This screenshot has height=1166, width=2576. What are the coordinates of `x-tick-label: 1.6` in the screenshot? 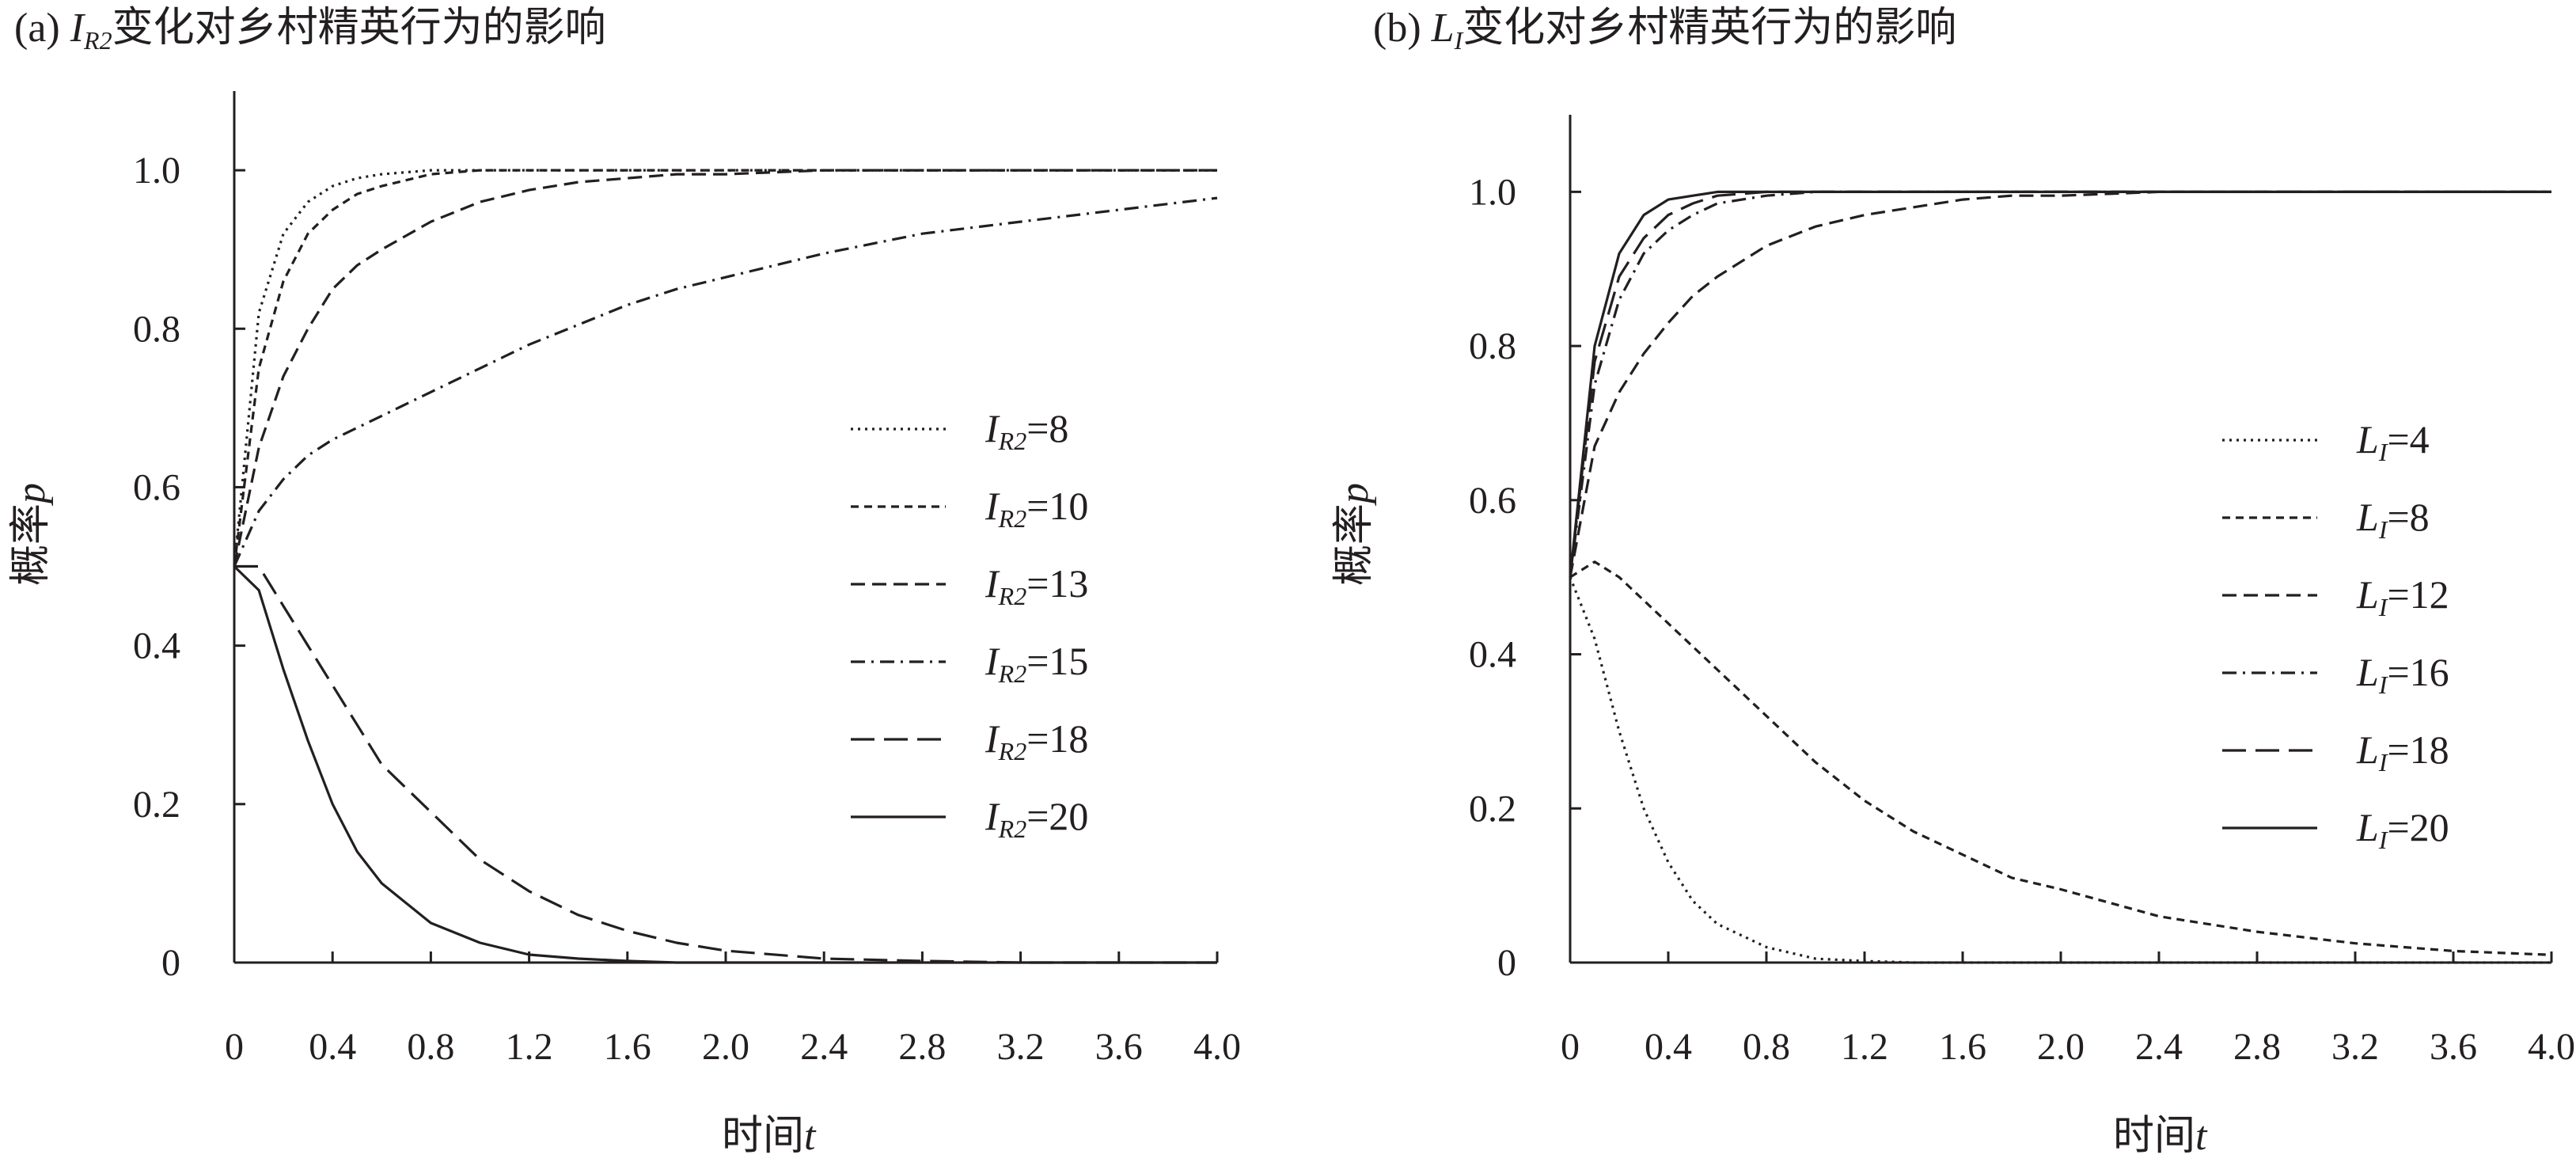 It's located at (627, 1047).